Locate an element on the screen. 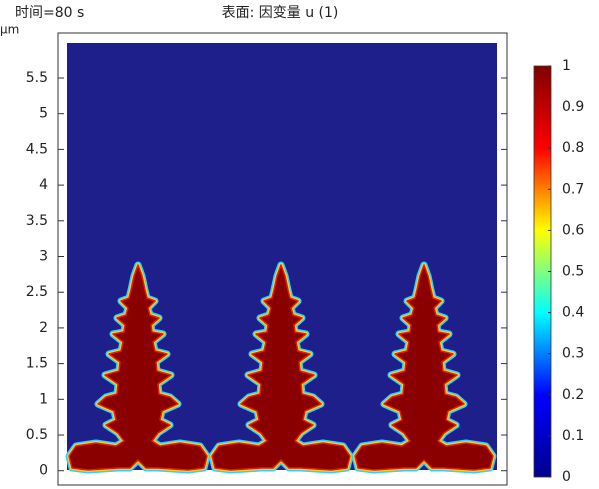  y-tick-label: 0 is located at coordinates (43, 471).